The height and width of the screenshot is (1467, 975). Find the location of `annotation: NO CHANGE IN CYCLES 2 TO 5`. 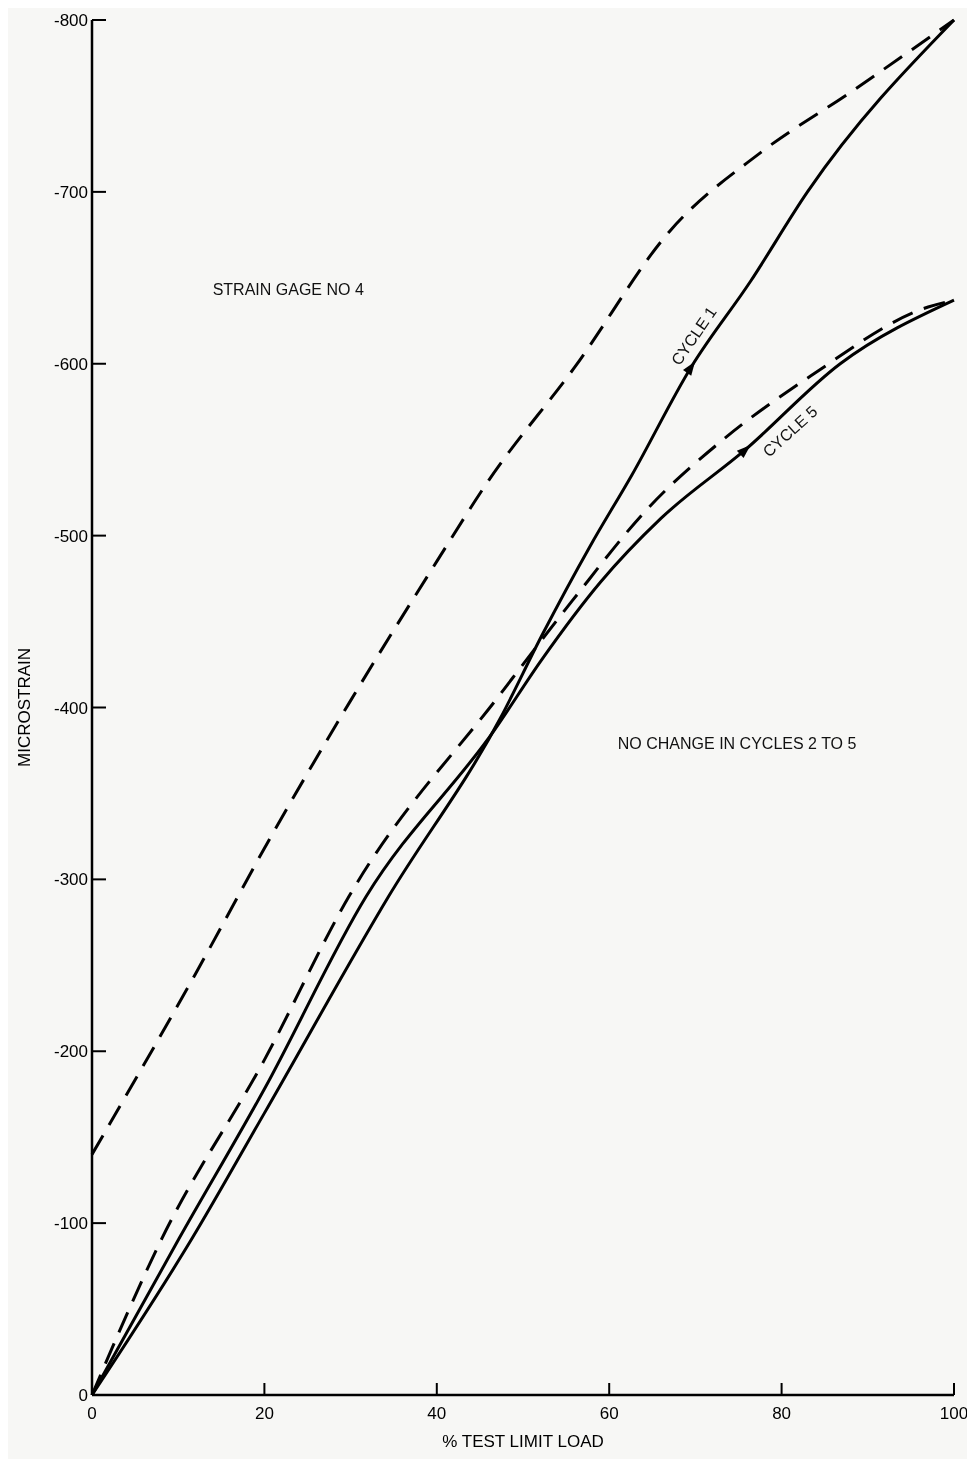

annotation: NO CHANGE IN CYCLES 2 TO 5 is located at coordinates (737, 743).